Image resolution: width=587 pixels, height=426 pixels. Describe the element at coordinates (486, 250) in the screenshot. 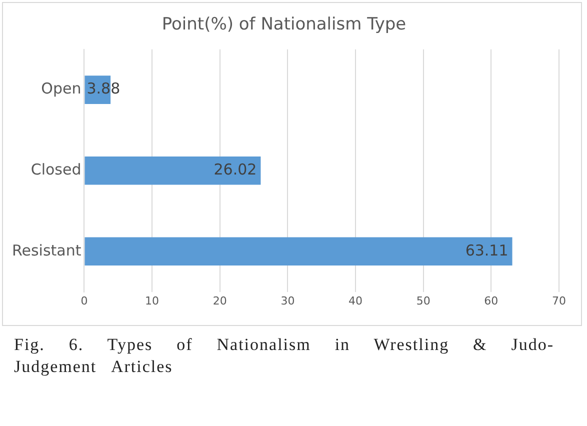

I see `data-label: 63.11` at that location.